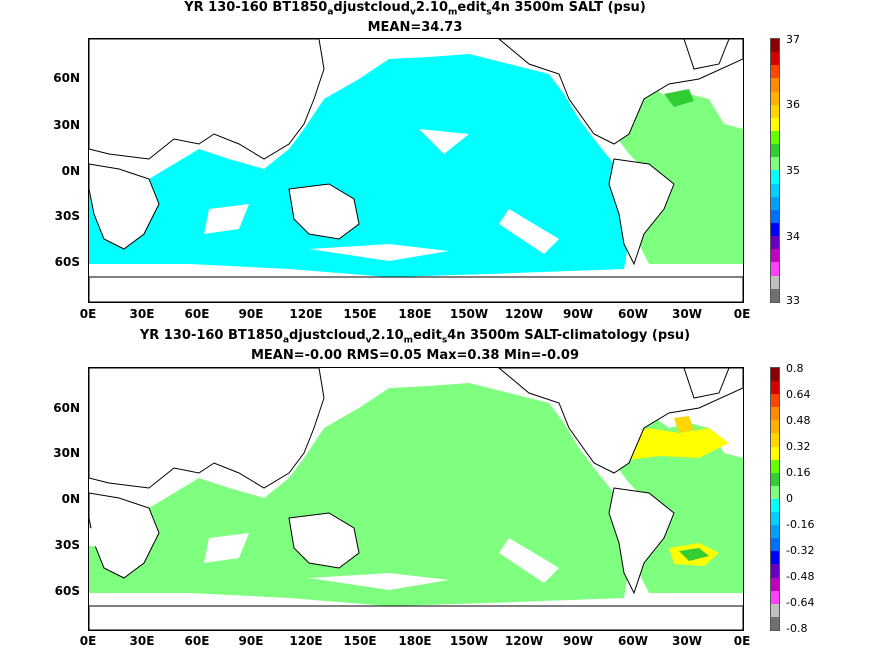  Describe the element at coordinates (524, 641) in the screenshot. I see `map2-lon-label: 120W` at that location.